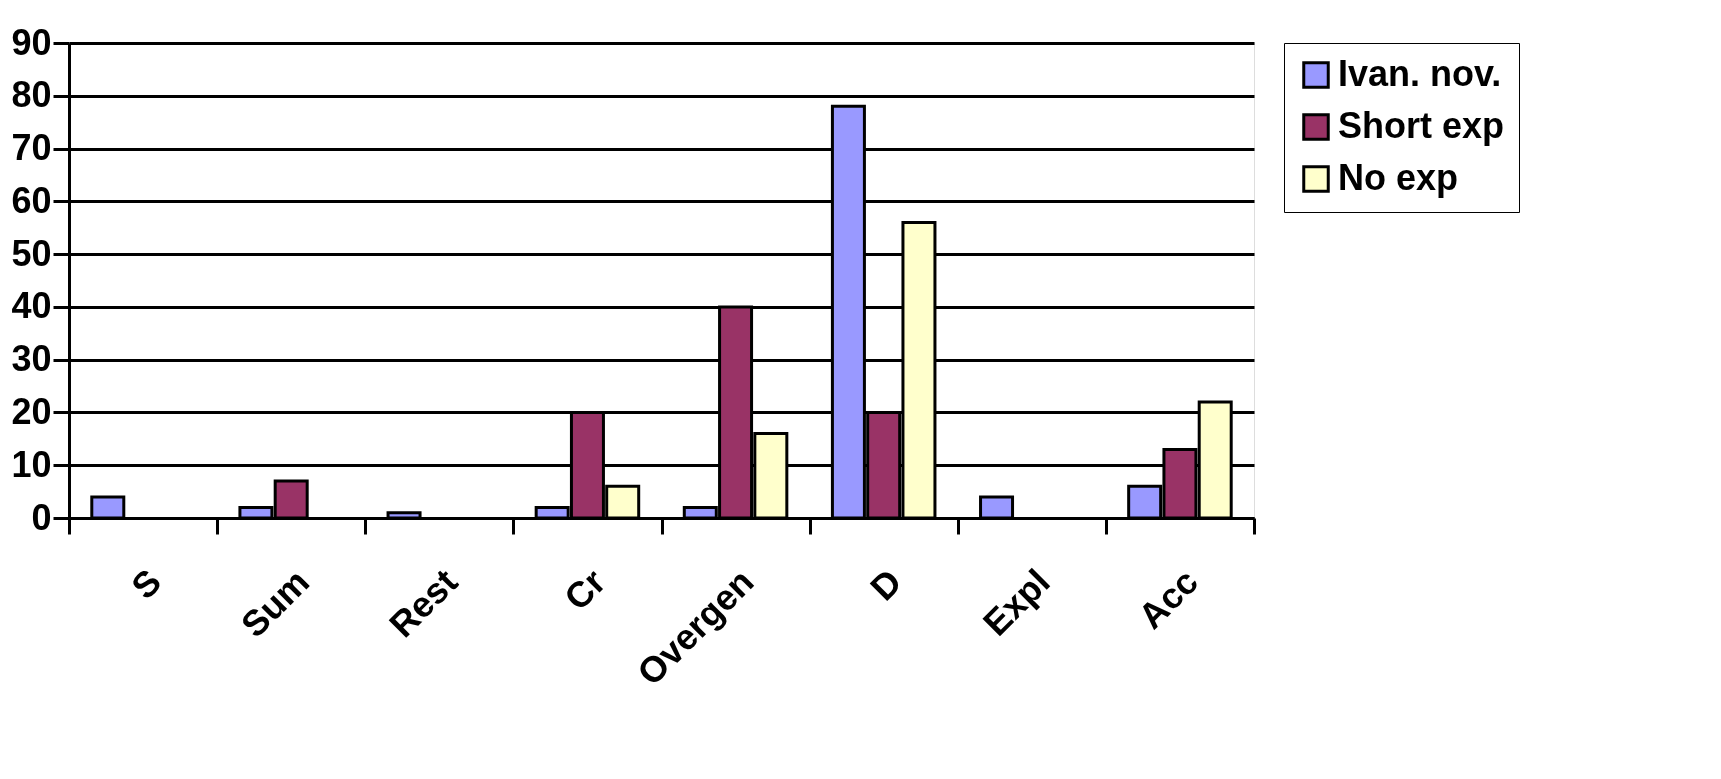  Describe the element at coordinates (31, 359) in the screenshot. I see `y-tick-label: 30` at that location.